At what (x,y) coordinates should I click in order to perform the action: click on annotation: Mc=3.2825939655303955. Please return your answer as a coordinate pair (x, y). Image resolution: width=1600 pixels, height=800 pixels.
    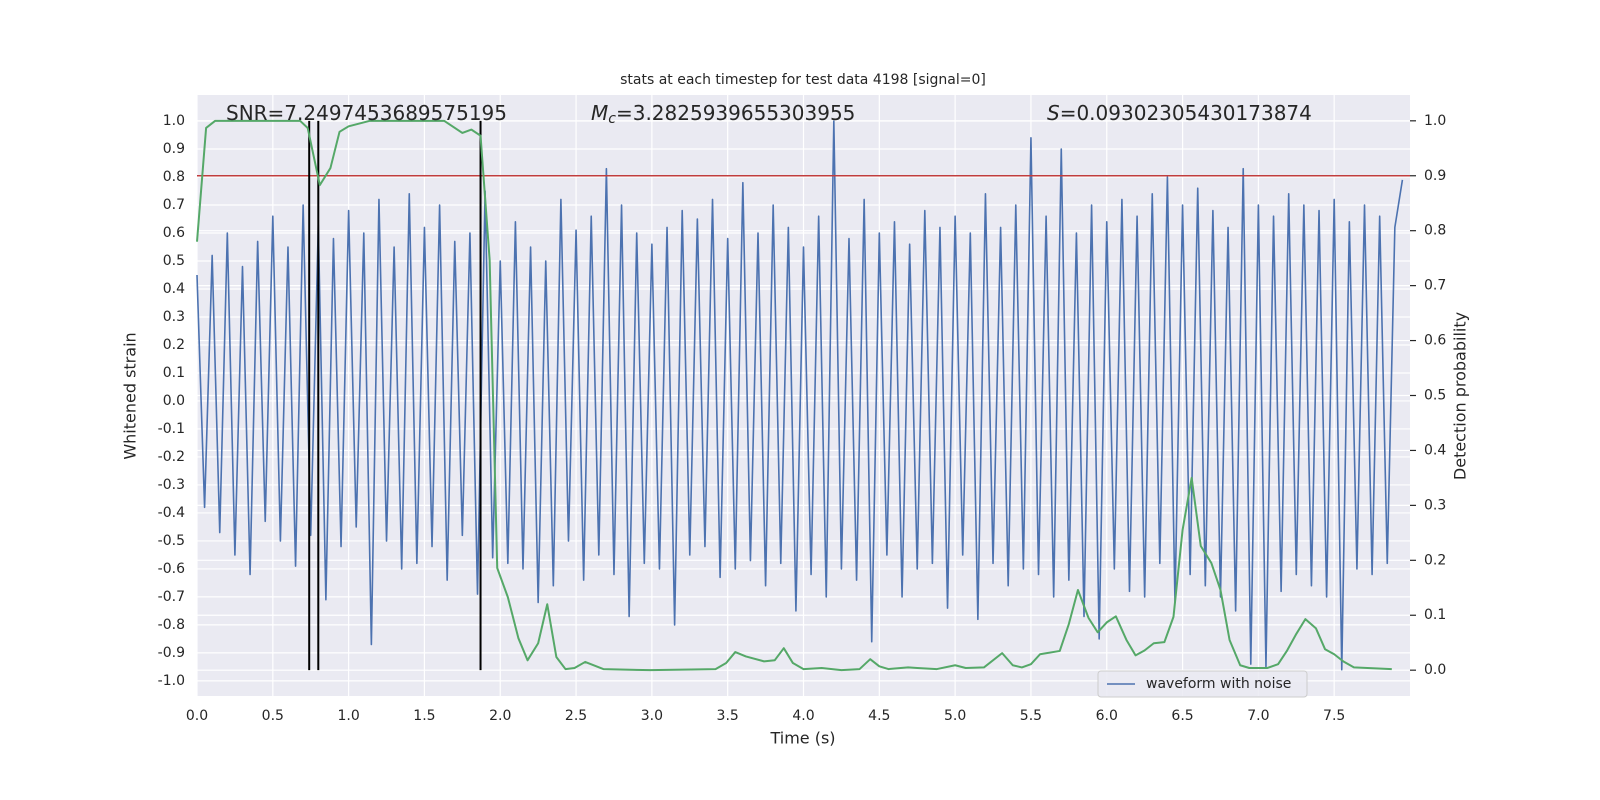
    Looking at the image, I should click on (723, 114).